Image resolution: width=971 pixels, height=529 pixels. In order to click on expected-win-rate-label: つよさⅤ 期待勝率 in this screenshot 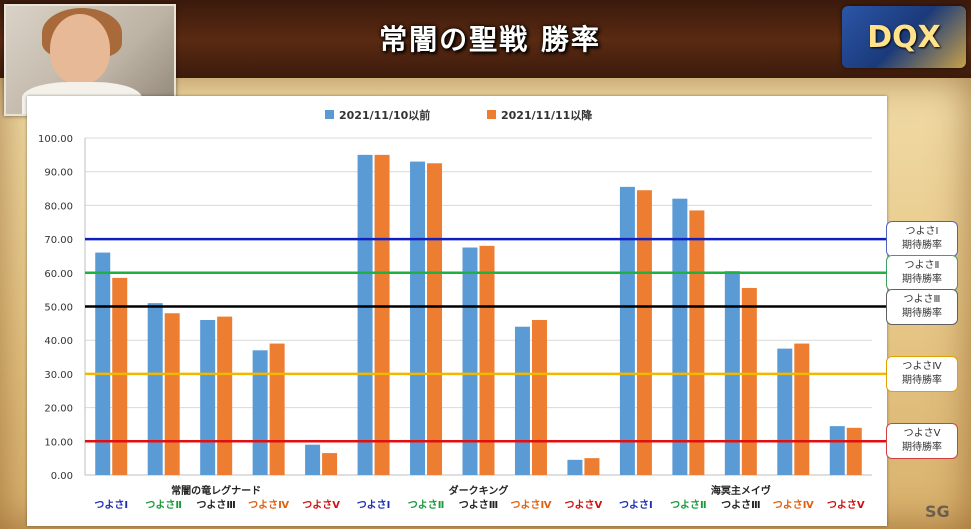, I will do `click(922, 441)`.